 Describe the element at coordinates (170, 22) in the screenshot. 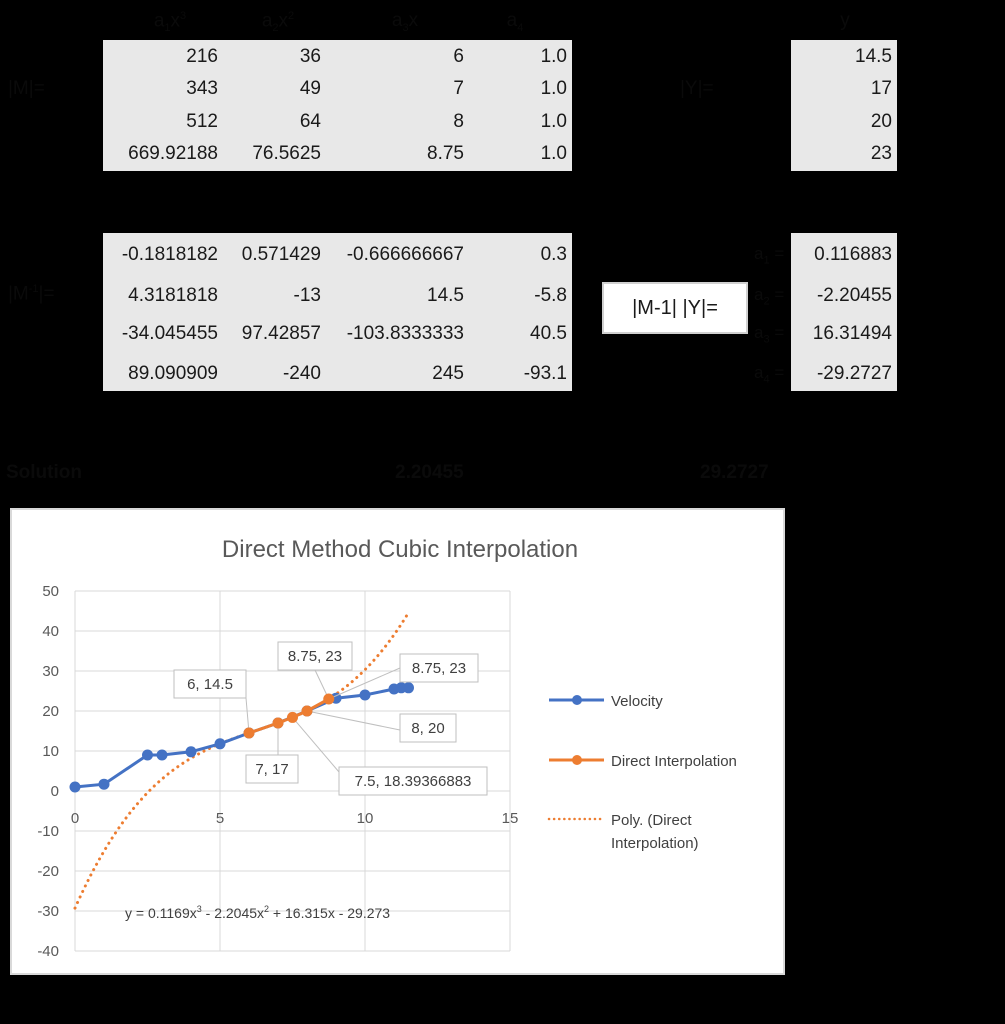

I see `matrix-m-header-1: a1x3` at that location.